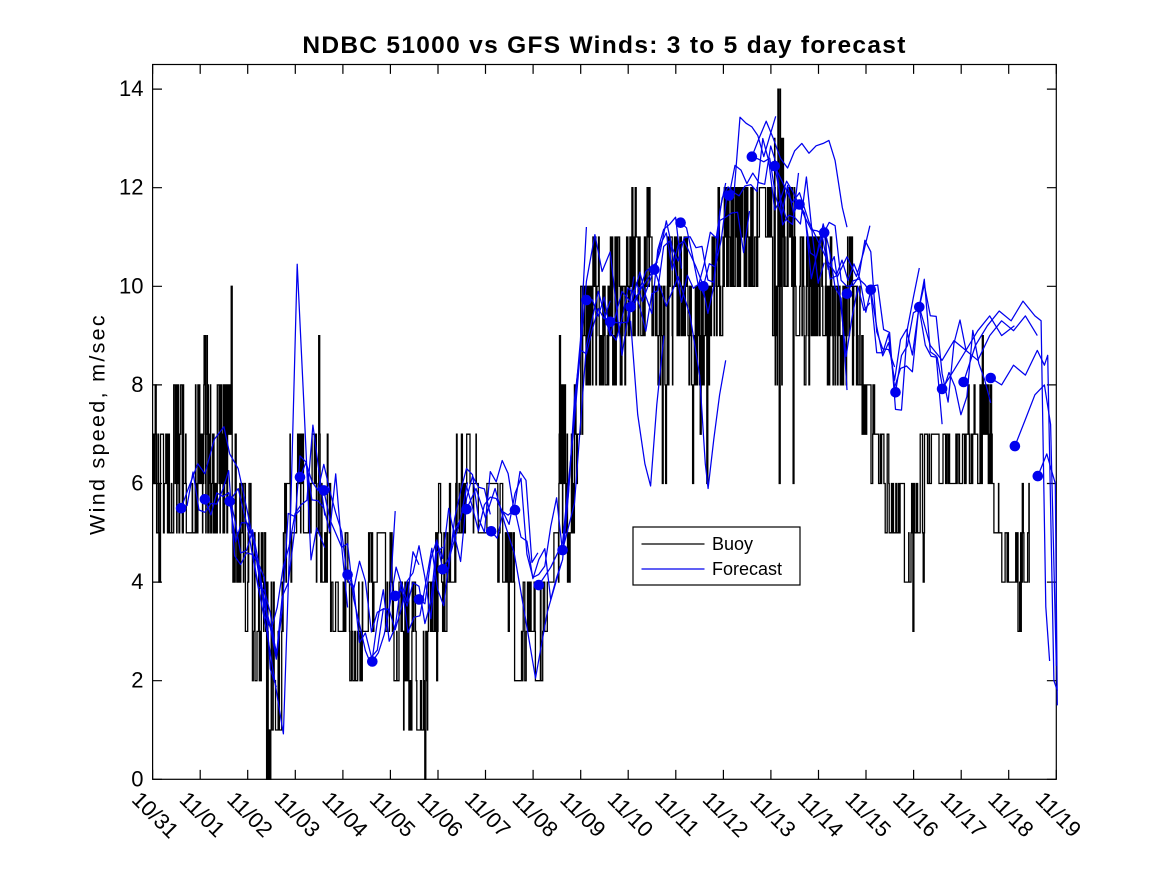  Describe the element at coordinates (131, 187) in the screenshot. I see `svg-text: 12` at that location.